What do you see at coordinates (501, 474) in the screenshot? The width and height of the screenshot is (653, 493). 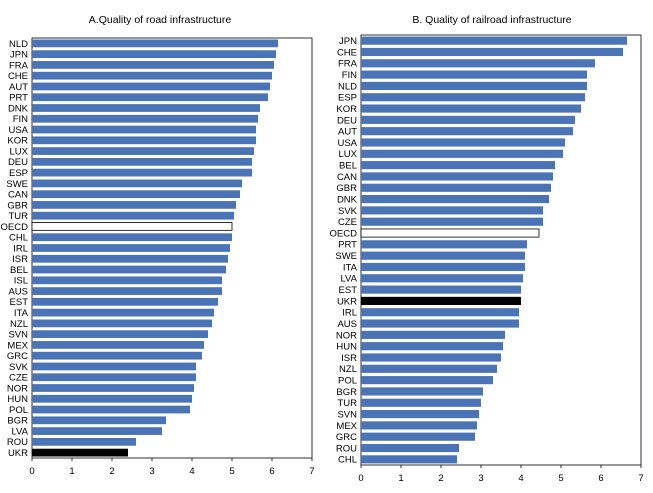 I see `panel-b-x-ticks: 0 1 2 3 4 5 6 7` at bounding box center [501, 474].